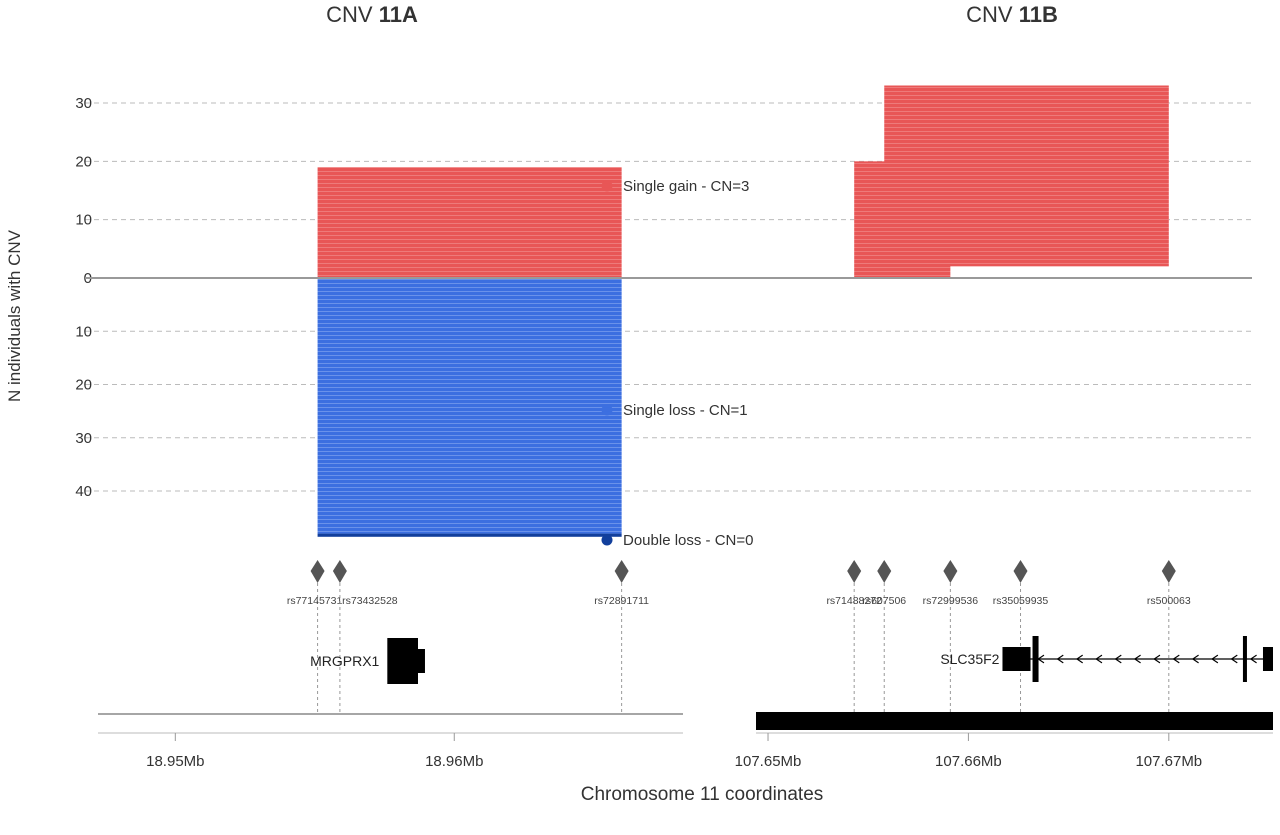 This screenshot has width=1280, height=835. Describe the element at coordinates (686, 186) in the screenshot. I see `legend-label: Single gain - CN=3` at that location.